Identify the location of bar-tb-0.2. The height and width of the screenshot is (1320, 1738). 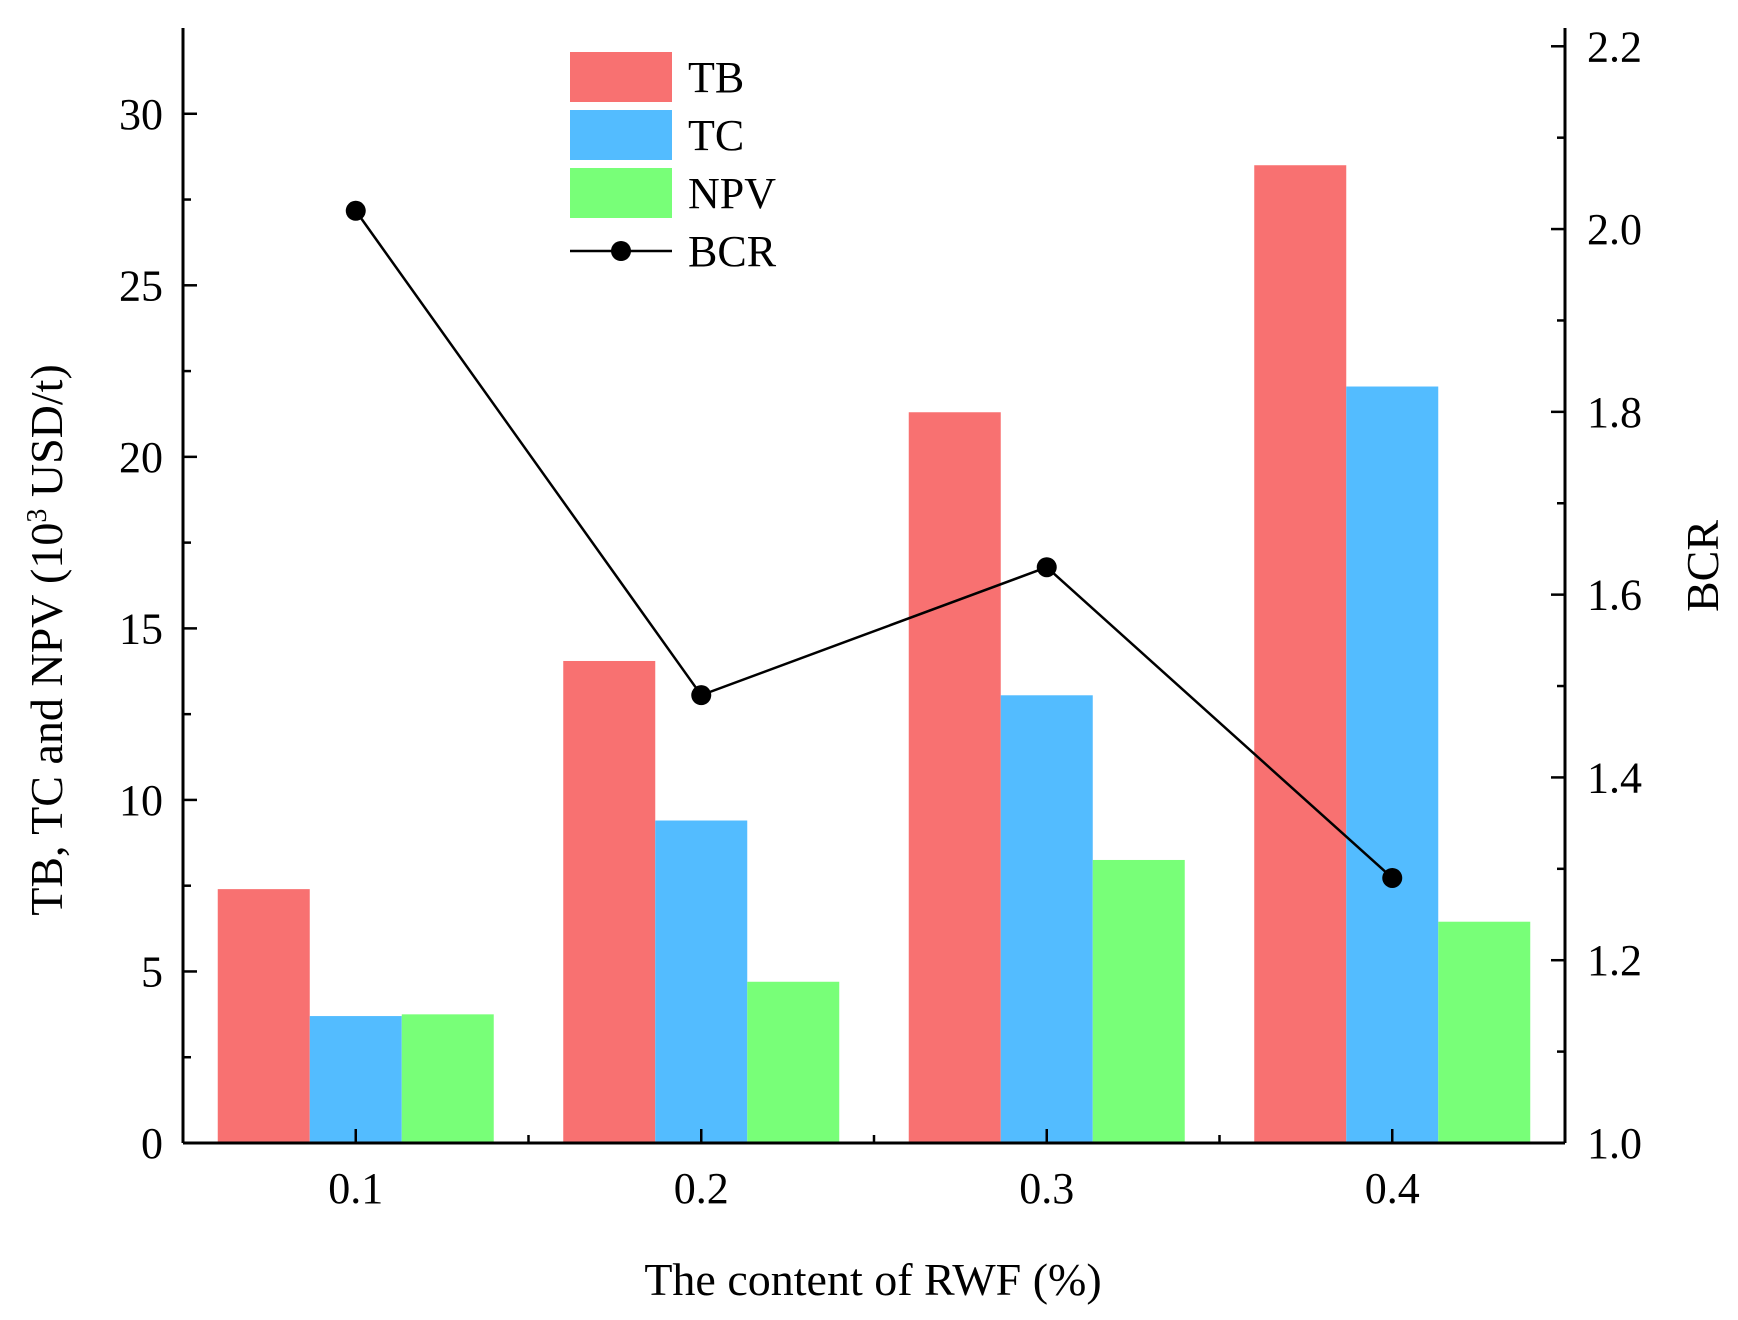
(609, 901).